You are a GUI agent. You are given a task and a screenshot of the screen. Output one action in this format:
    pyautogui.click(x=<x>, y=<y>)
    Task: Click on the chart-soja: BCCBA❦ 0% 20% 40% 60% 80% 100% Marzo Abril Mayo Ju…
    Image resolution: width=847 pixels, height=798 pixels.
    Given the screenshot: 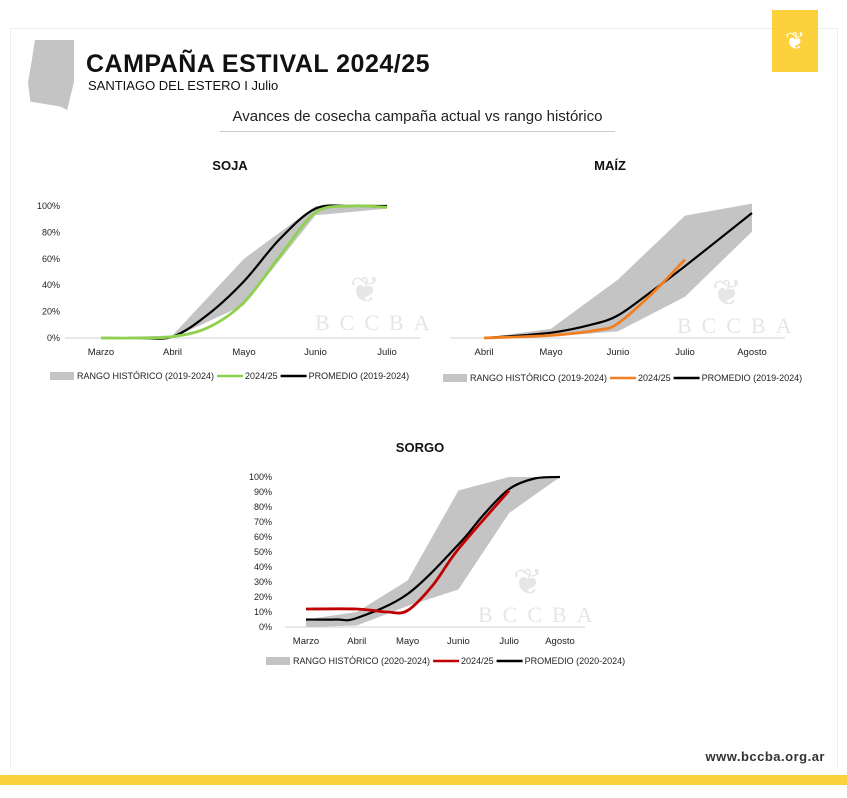 What is the action you would take?
    pyautogui.click(x=238, y=291)
    